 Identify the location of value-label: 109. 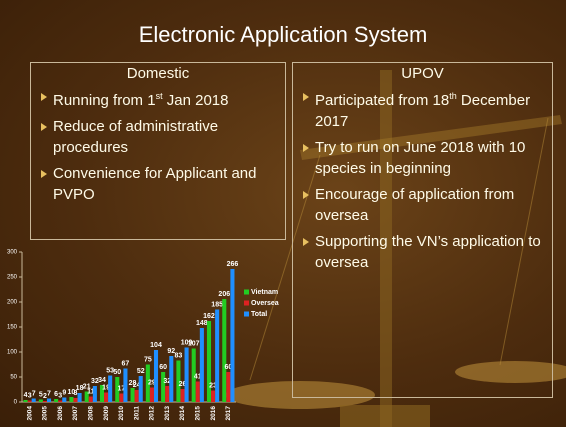
(187, 342).